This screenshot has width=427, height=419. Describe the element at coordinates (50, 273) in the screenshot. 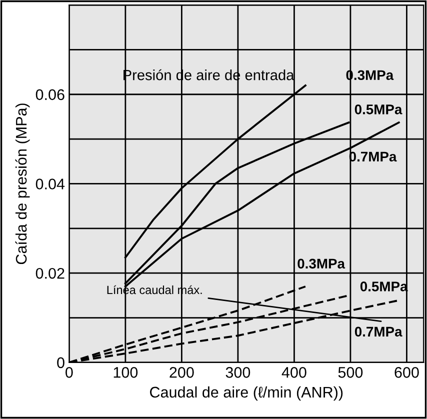

I see `y-tick-label: 0.02` at that location.